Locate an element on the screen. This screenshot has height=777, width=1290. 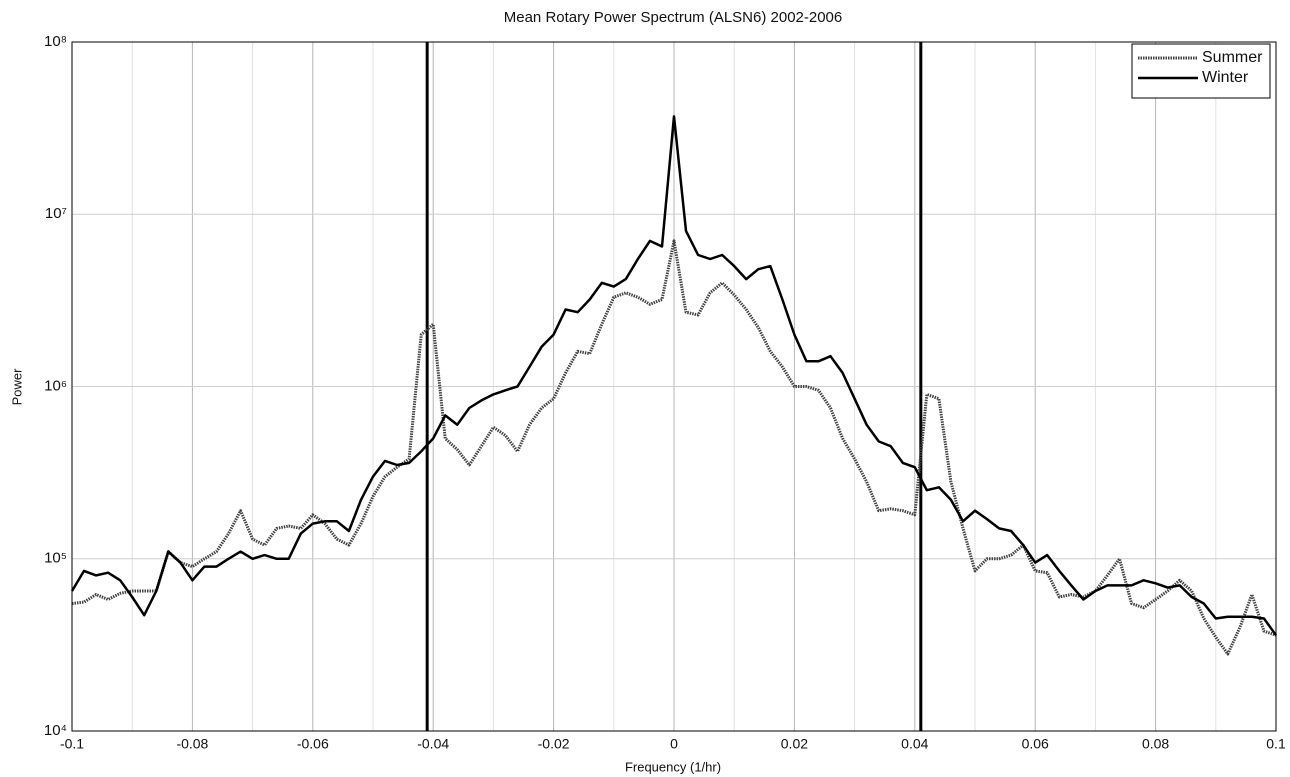
x-axis-label: Frequency (1/hr) is located at coordinates (673, 766).